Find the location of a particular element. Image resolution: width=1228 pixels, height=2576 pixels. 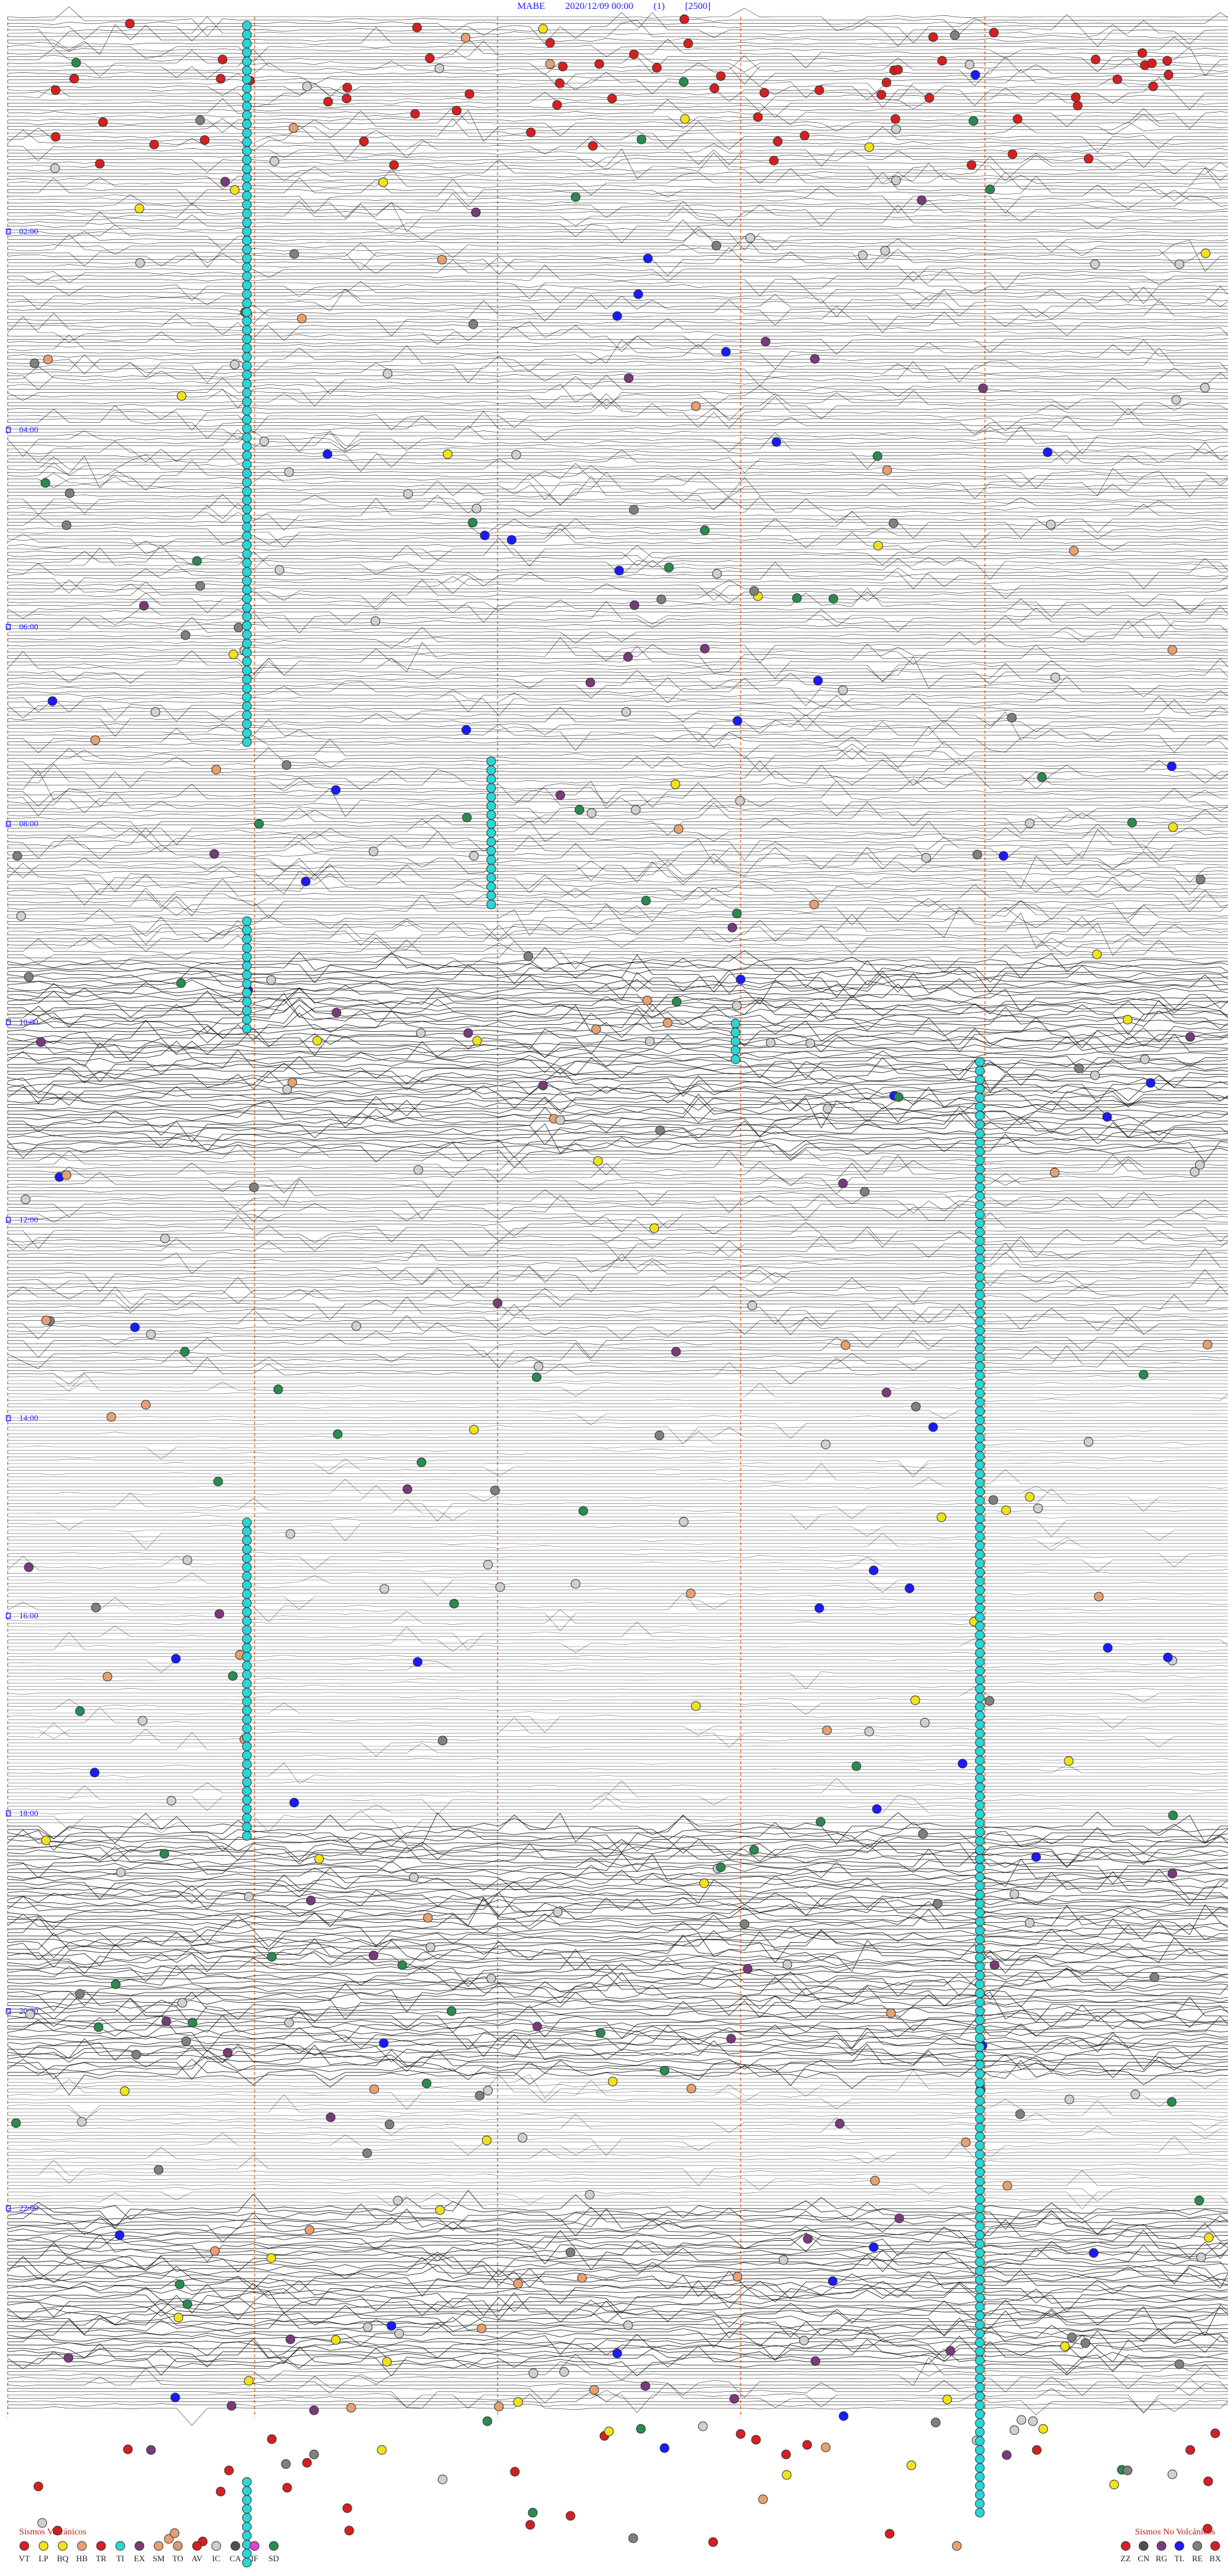

time-label: 06:00 is located at coordinates (28, 626).